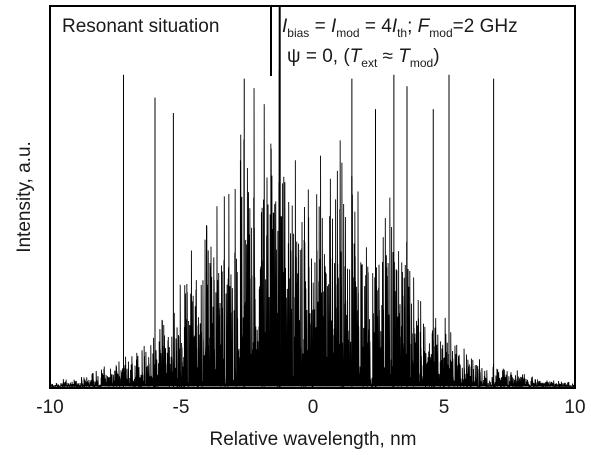 This screenshot has width=591, height=455. What do you see at coordinates (400, 28) in the screenshot?
I see `param-line-1: Ibias = Imod = 4Ith; Fmod=2 GHz` at bounding box center [400, 28].